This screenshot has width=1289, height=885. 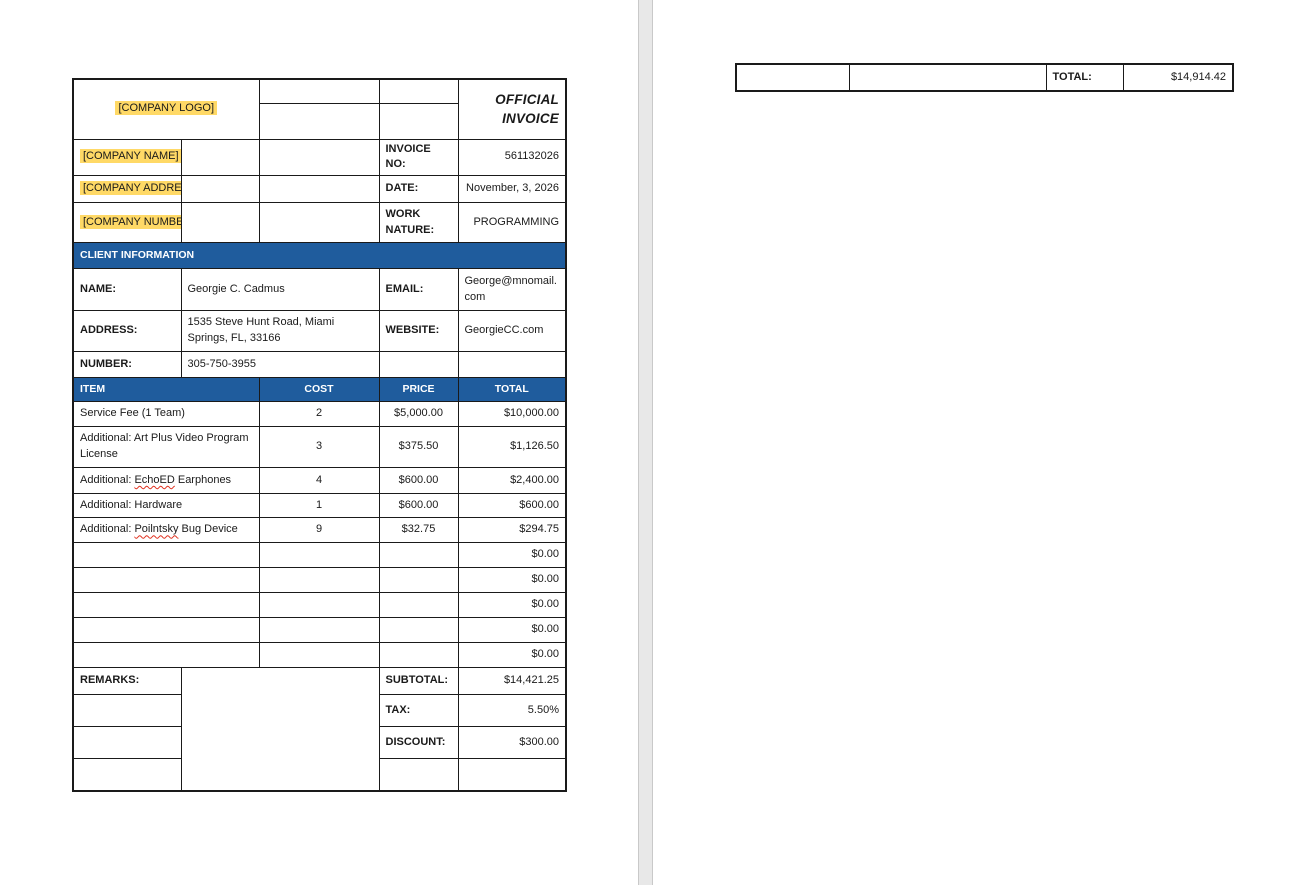 What do you see at coordinates (512, 711) in the screenshot?
I see `tax-value: 5.50%` at bounding box center [512, 711].